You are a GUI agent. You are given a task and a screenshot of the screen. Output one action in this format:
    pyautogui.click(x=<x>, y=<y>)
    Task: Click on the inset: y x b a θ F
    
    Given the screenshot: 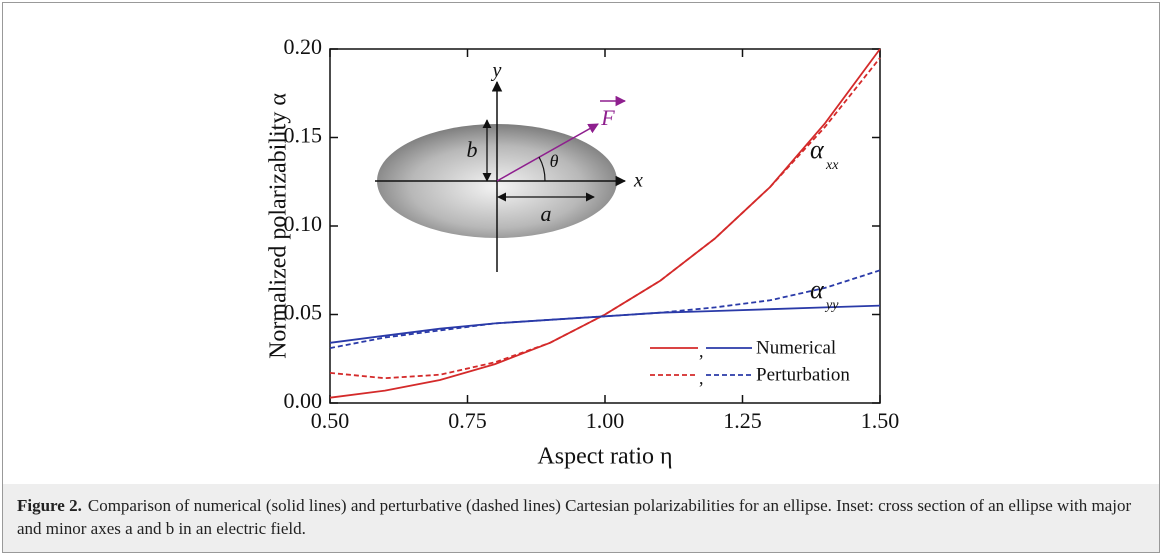 What is the action you would take?
    pyautogui.click(x=509, y=166)
    